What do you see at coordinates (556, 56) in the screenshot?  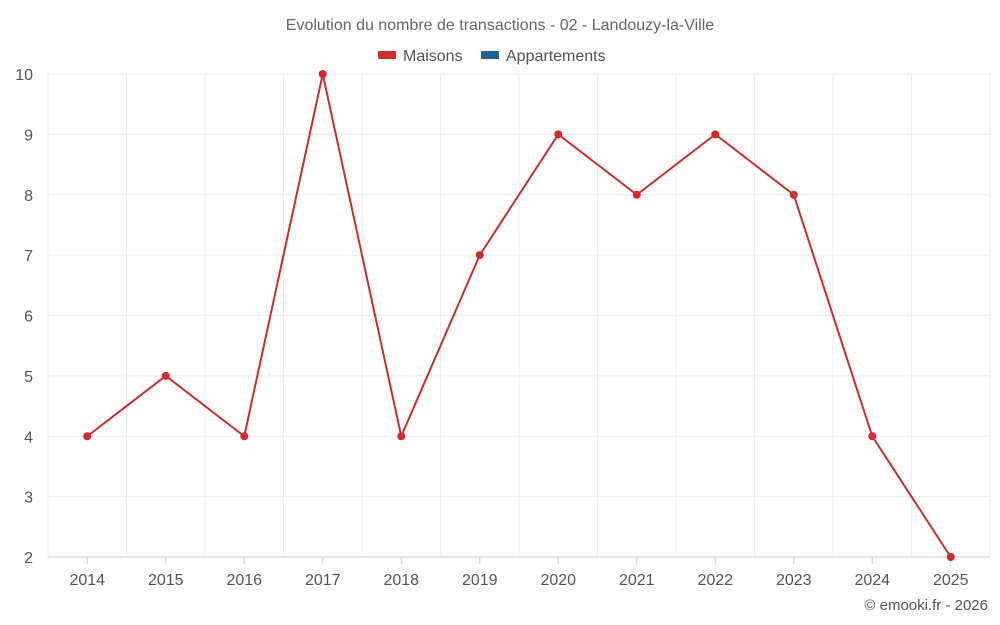 I see `legend-label-appartements: Appartements` at bounding box center [556, 56].